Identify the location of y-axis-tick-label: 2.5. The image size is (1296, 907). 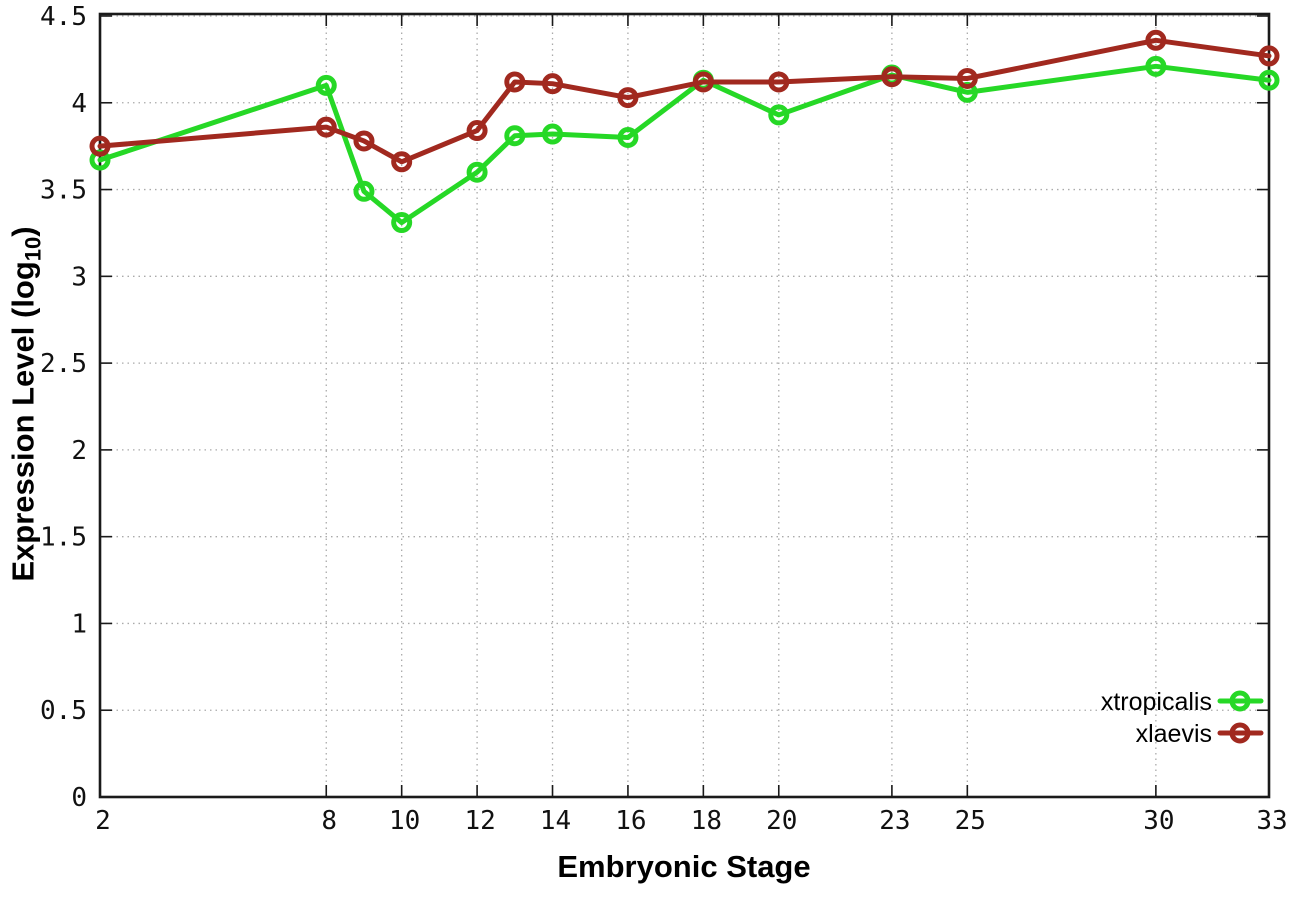
(63, 364).